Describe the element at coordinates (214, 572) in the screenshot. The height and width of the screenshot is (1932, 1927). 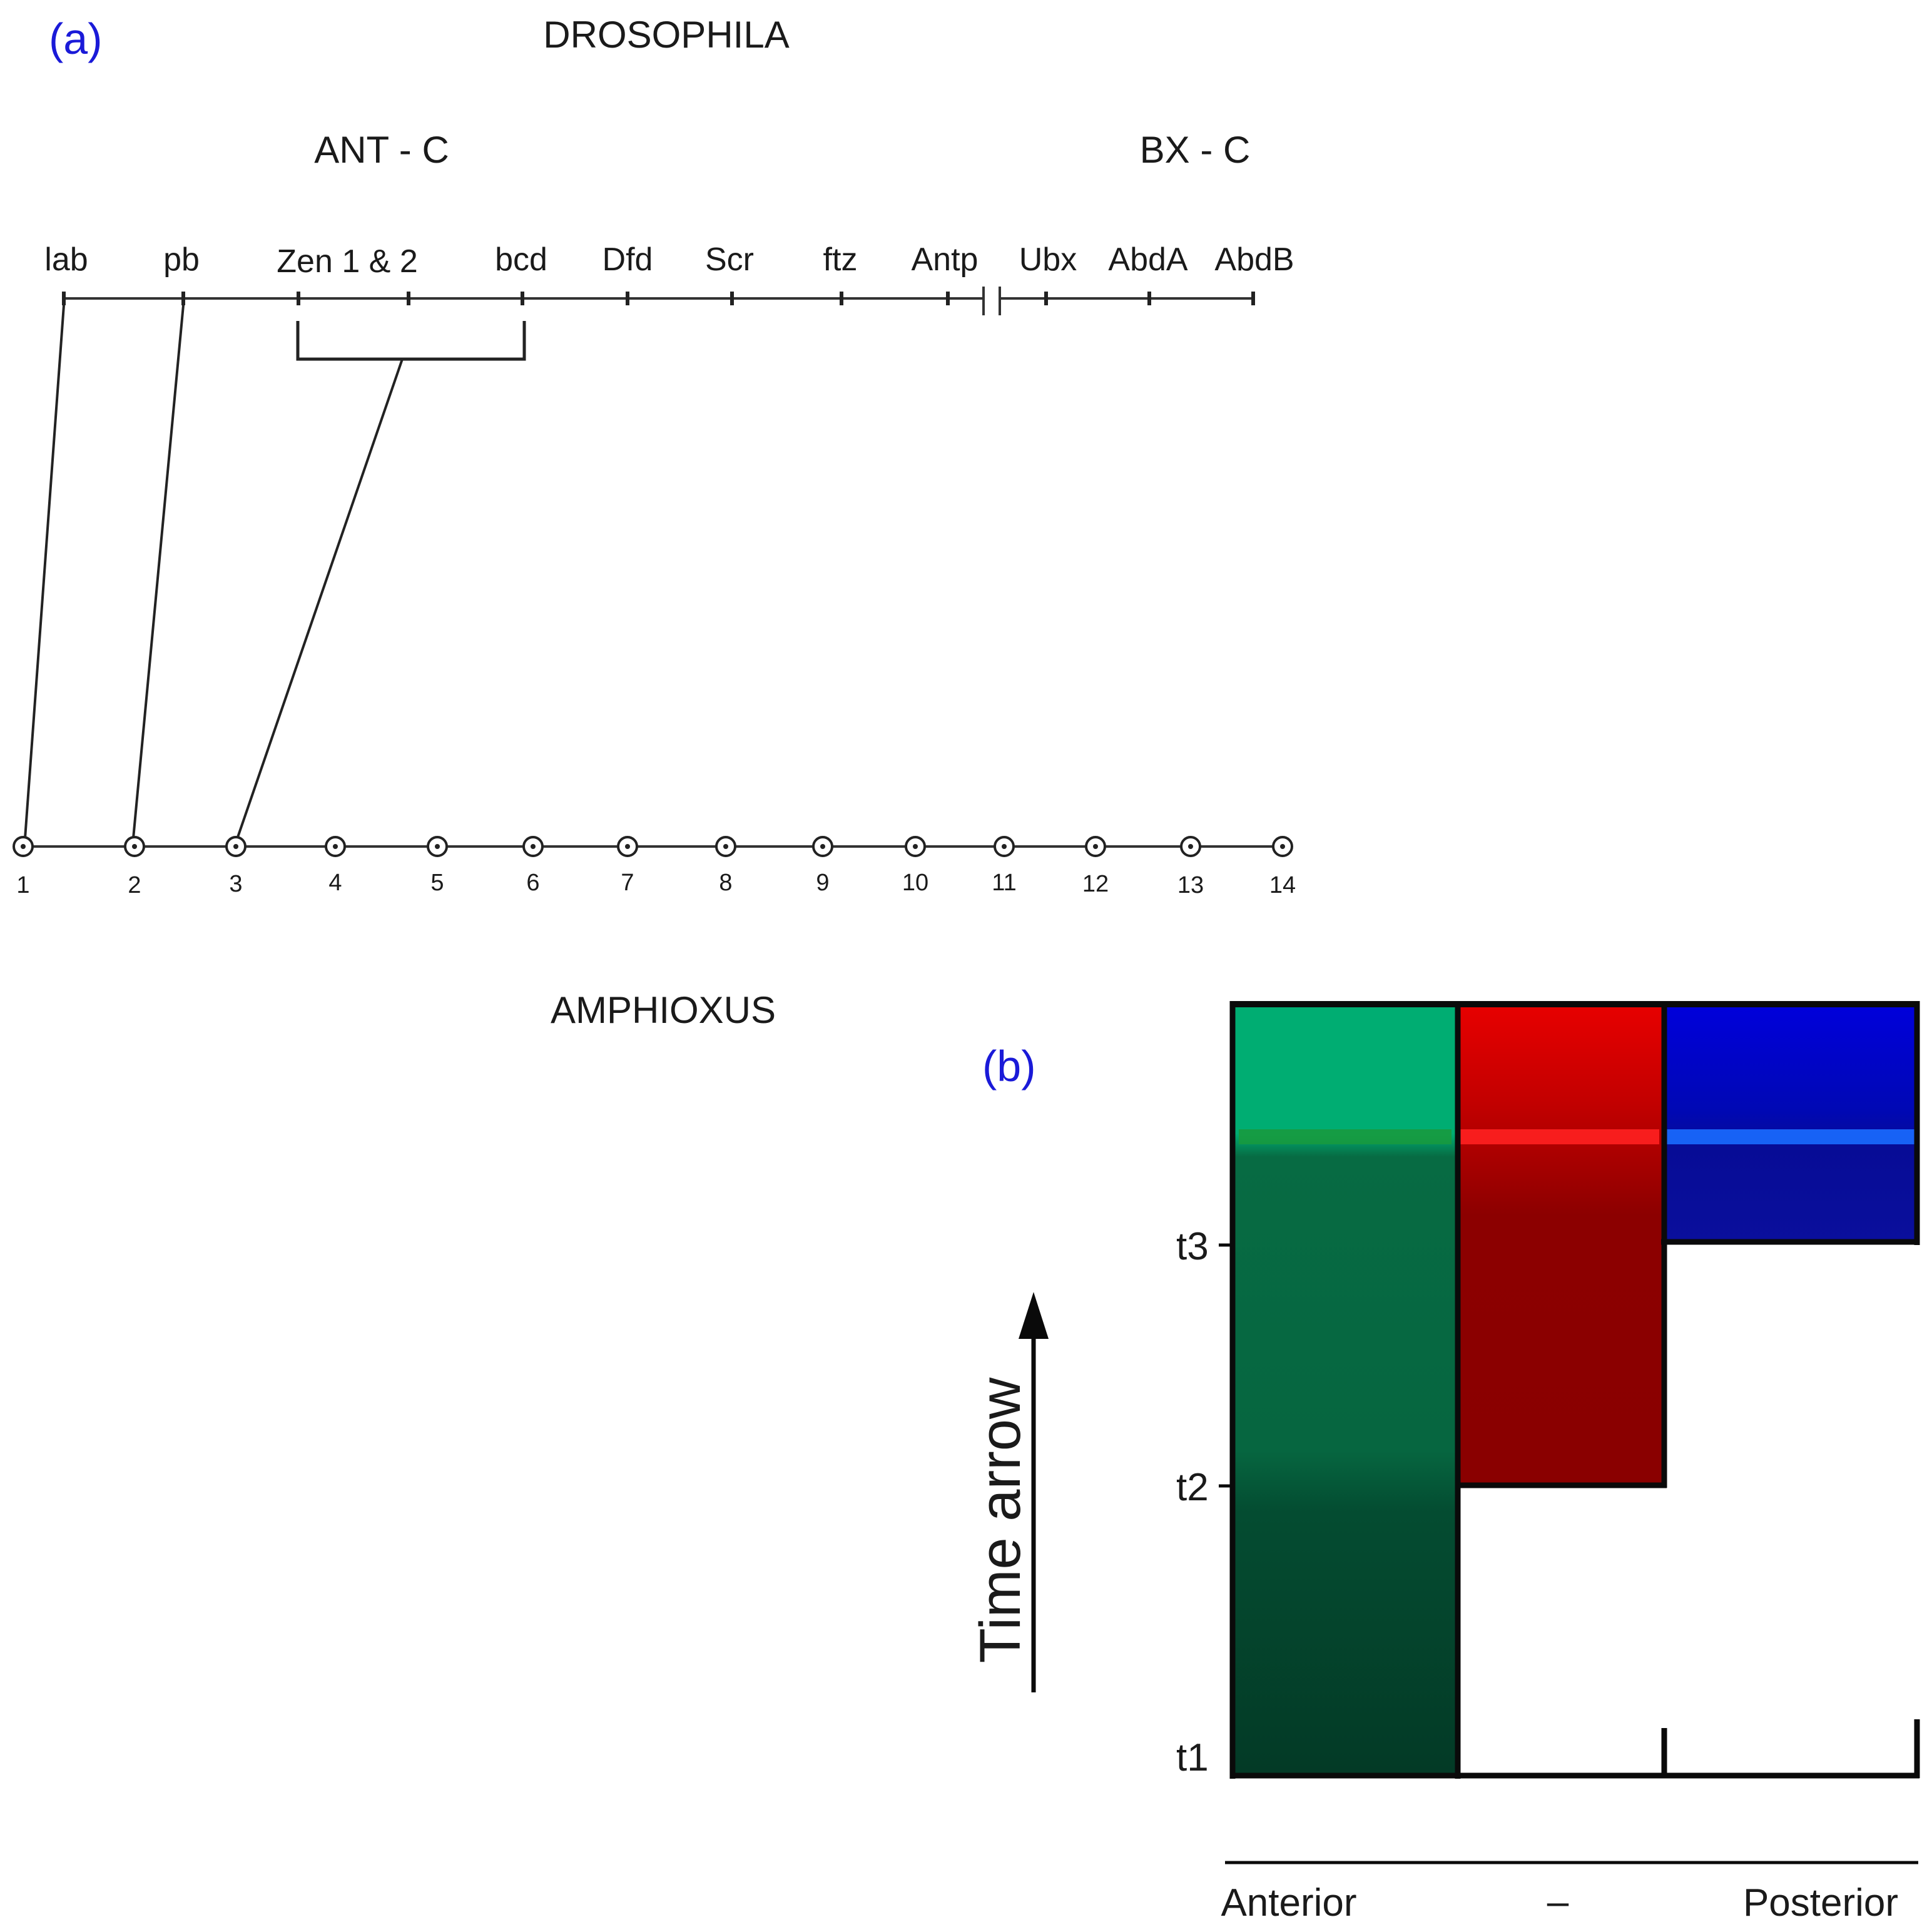
I see `homology-connectors` at that location.